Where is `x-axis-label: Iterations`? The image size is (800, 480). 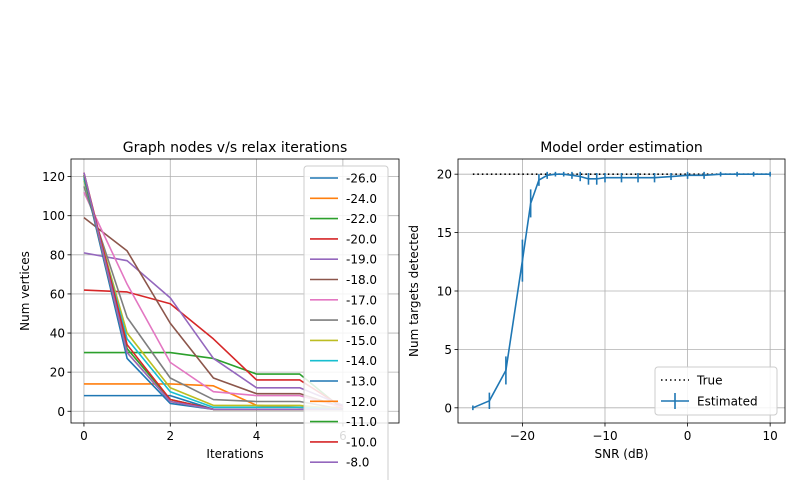 x-axis-label: Iterations is located at coordinates (234, 454).